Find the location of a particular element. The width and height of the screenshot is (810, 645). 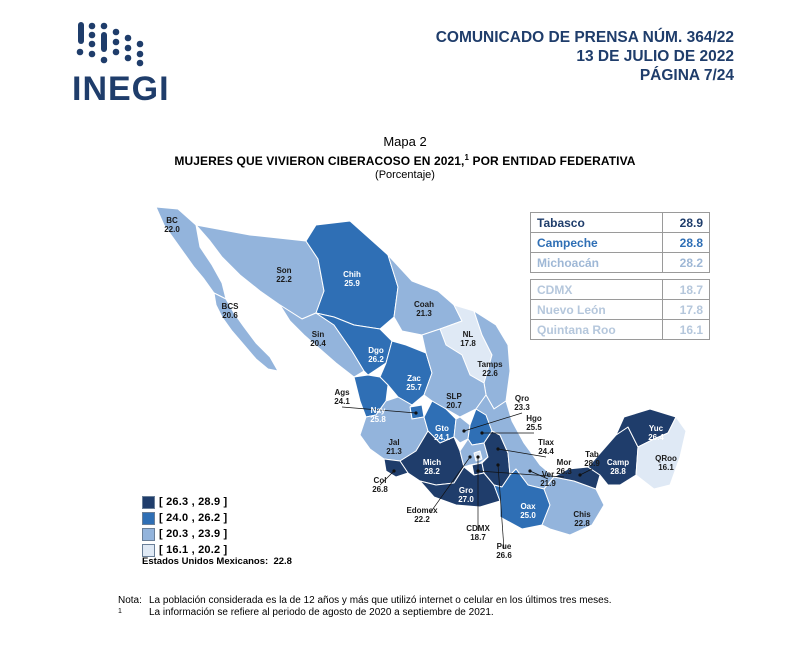

state-label-abbr: Yuc is located at coordinates (656, 428).